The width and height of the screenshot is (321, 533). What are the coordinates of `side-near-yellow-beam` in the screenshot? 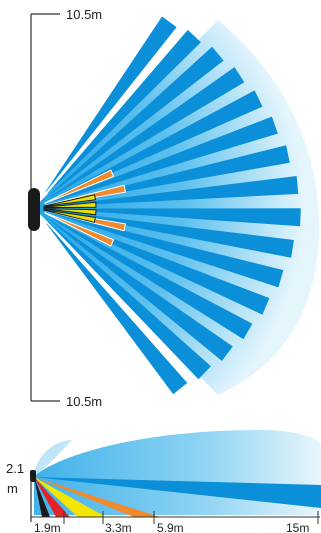 It's located at (70, 497).